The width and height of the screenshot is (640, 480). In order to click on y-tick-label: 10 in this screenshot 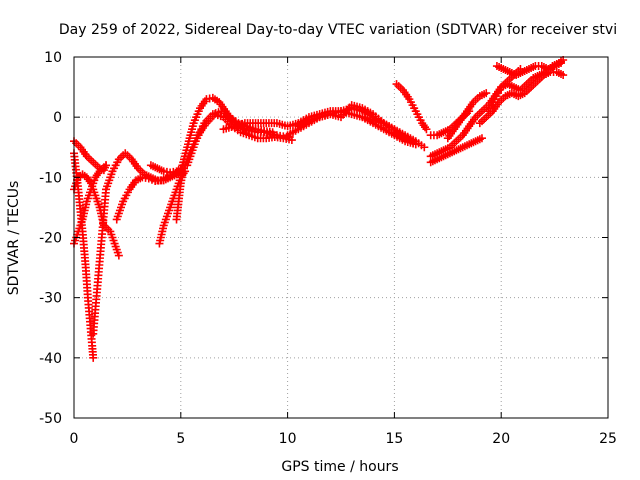, I will do `click(53, 58)`.